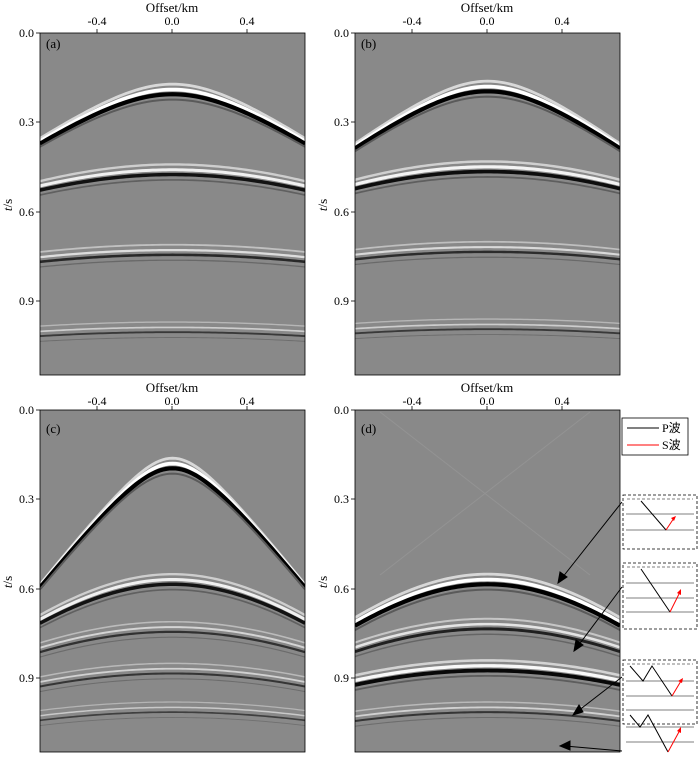 The image size is (700, 758). I want to click on panel-label-a: (a), so click(53, 43).